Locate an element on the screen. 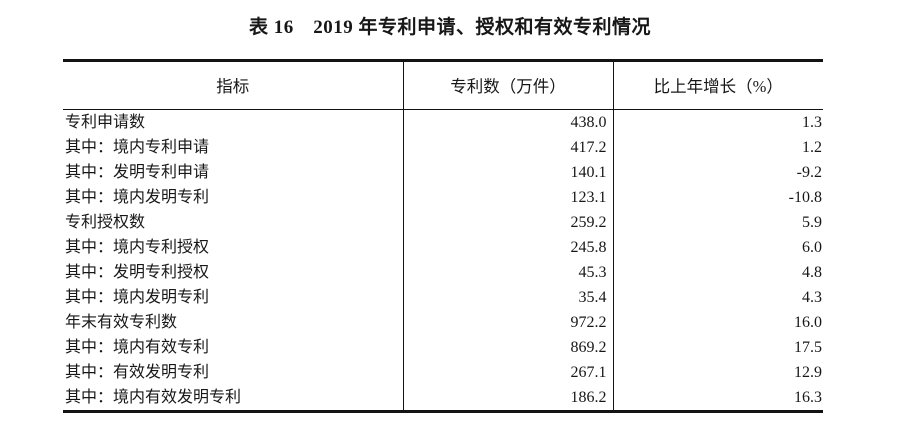  table-row: 专利授权数 259.2 5.9 is located at coordinates (443, 222).